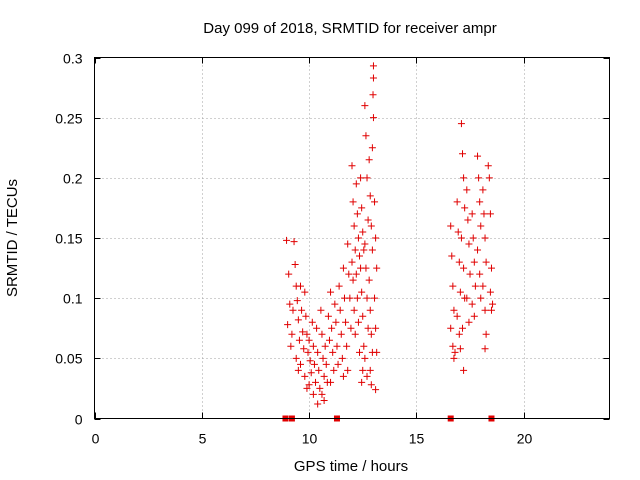 The image size is (640, 480). What do you see at coordinates (417, 439) in the screenshot?
I see `x-tick-label: 15` at bounding box center [417, 439].